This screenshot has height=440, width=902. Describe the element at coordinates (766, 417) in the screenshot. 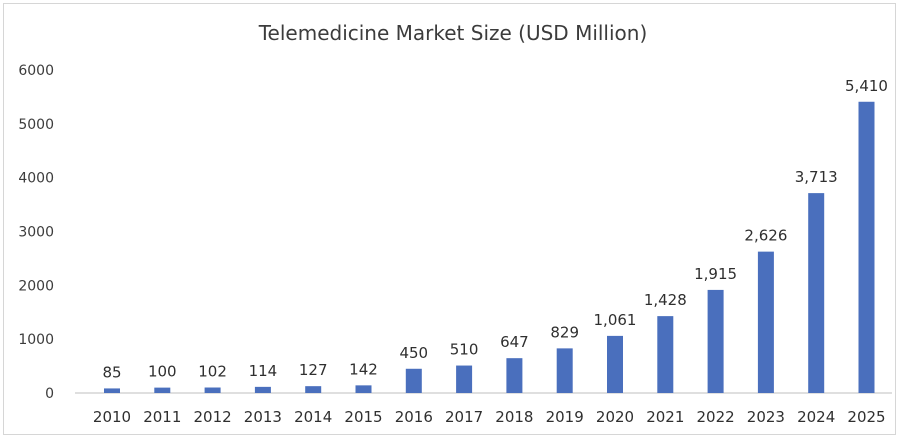

I see `x-tick-label: 2023` at that location.